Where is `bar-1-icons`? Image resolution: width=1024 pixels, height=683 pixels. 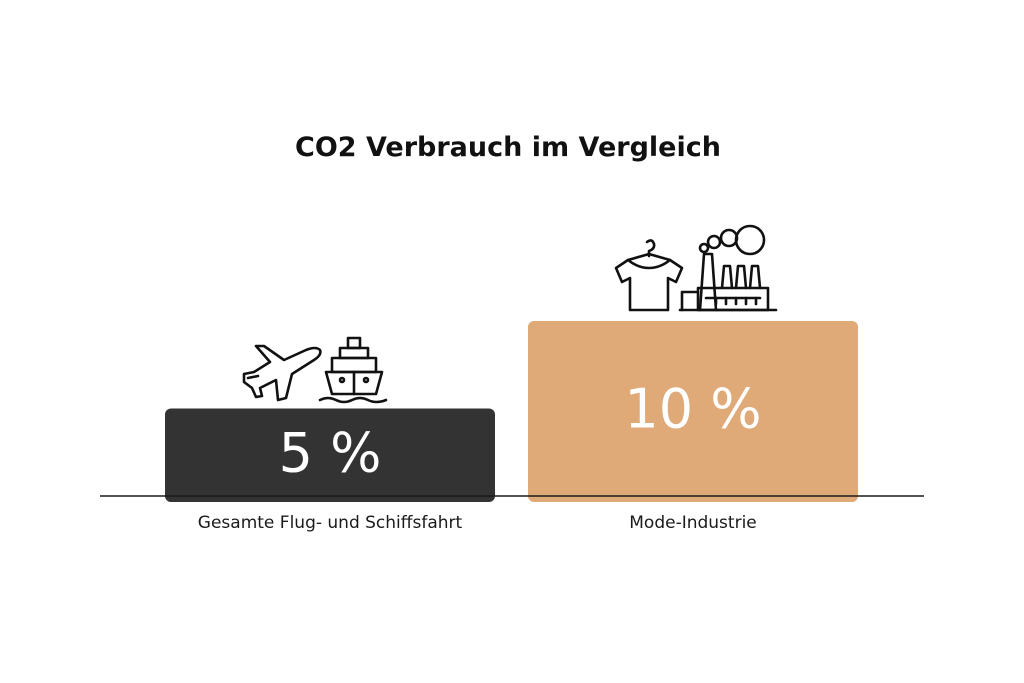
bar-1-icons is located at coordinates (315, 370).